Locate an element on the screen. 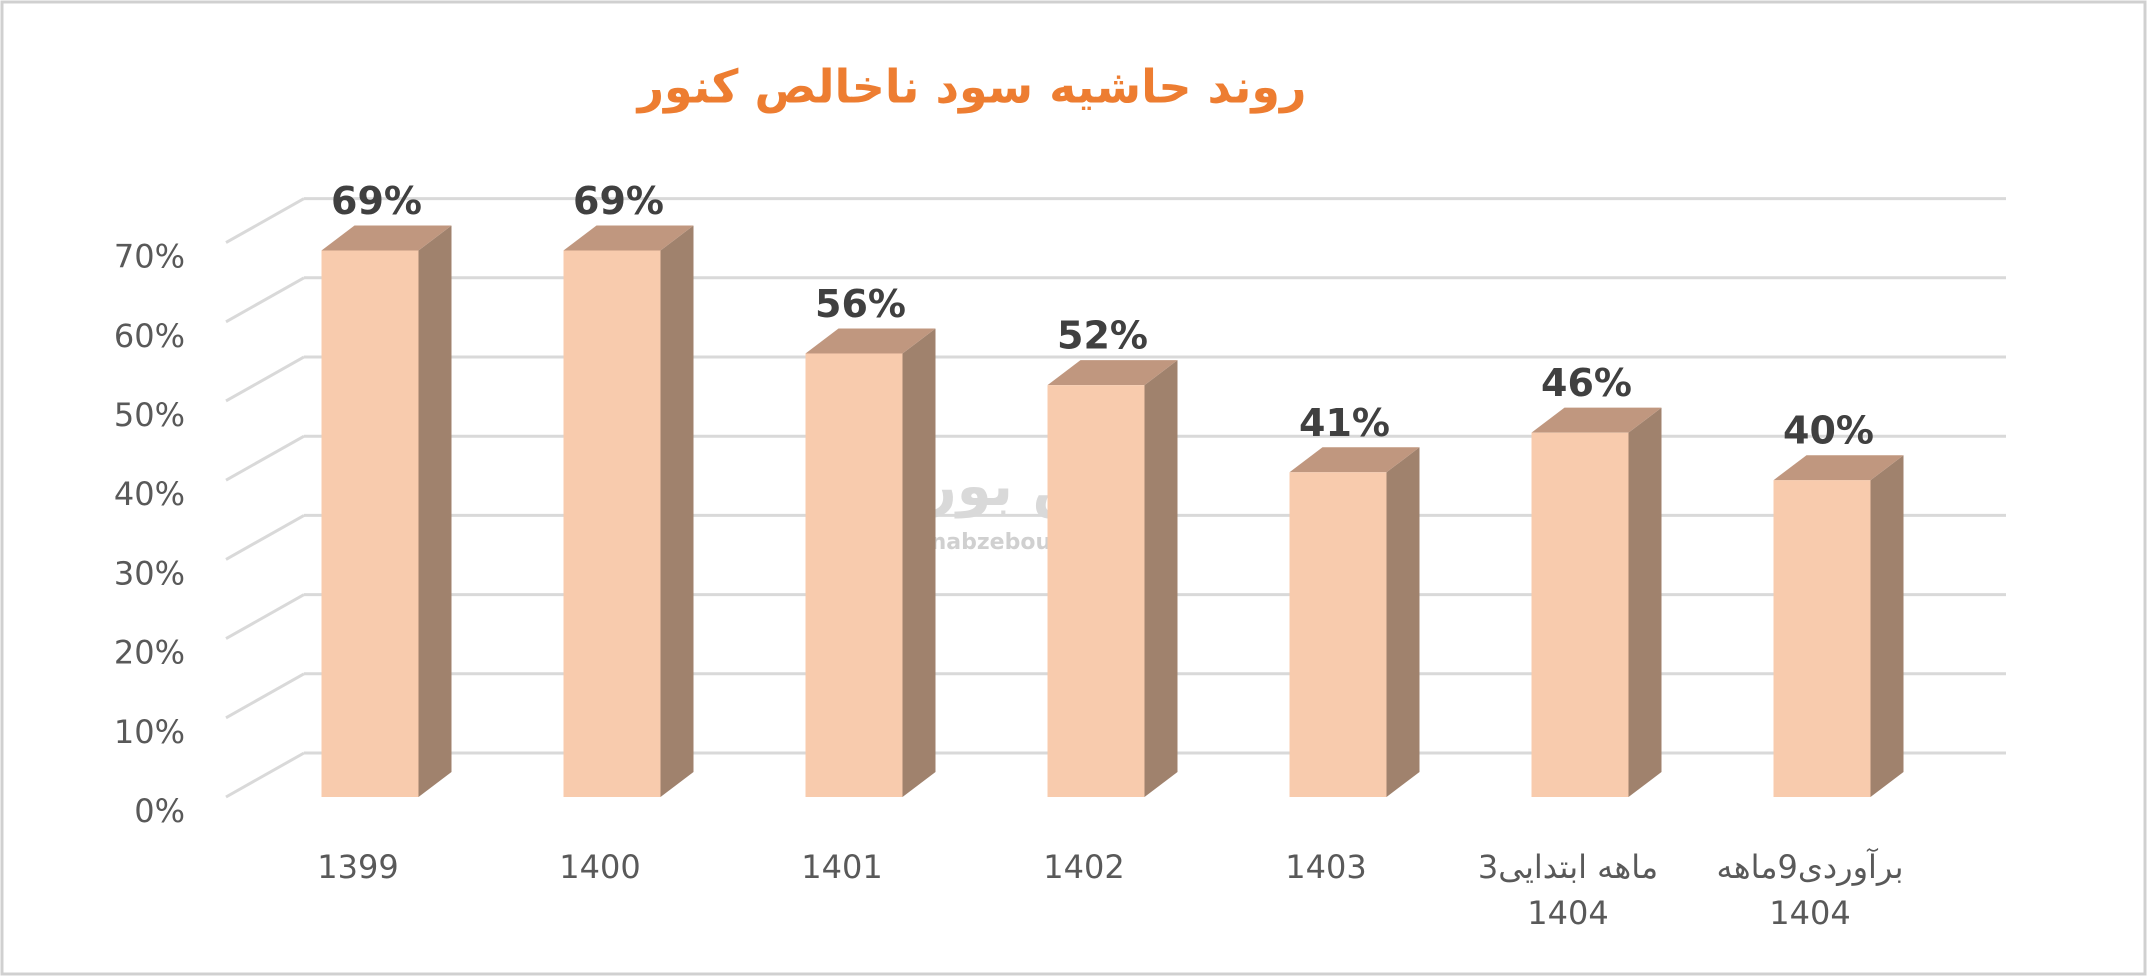 This screenshot has height=976, width=2147. value-label: 52% is located at coordinates (1102, 336).